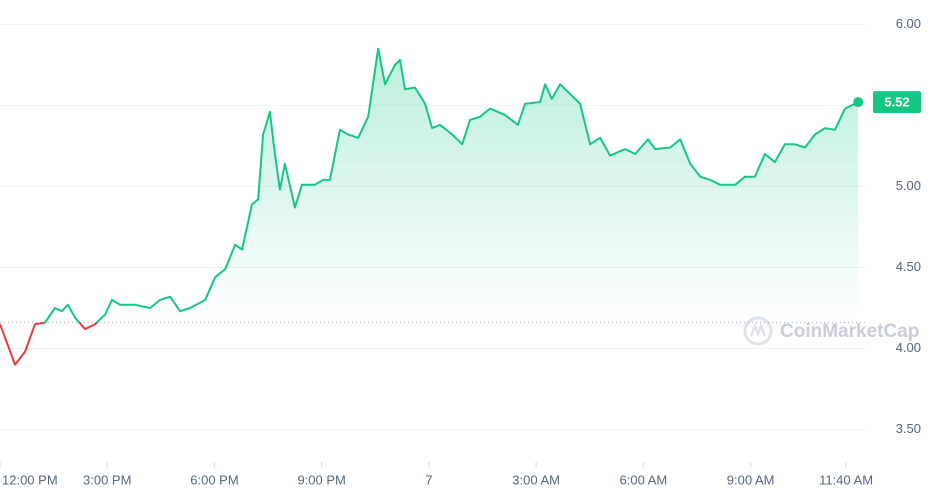  I want to click on x-tick-label: 9:00 PM, so click(321, 479).